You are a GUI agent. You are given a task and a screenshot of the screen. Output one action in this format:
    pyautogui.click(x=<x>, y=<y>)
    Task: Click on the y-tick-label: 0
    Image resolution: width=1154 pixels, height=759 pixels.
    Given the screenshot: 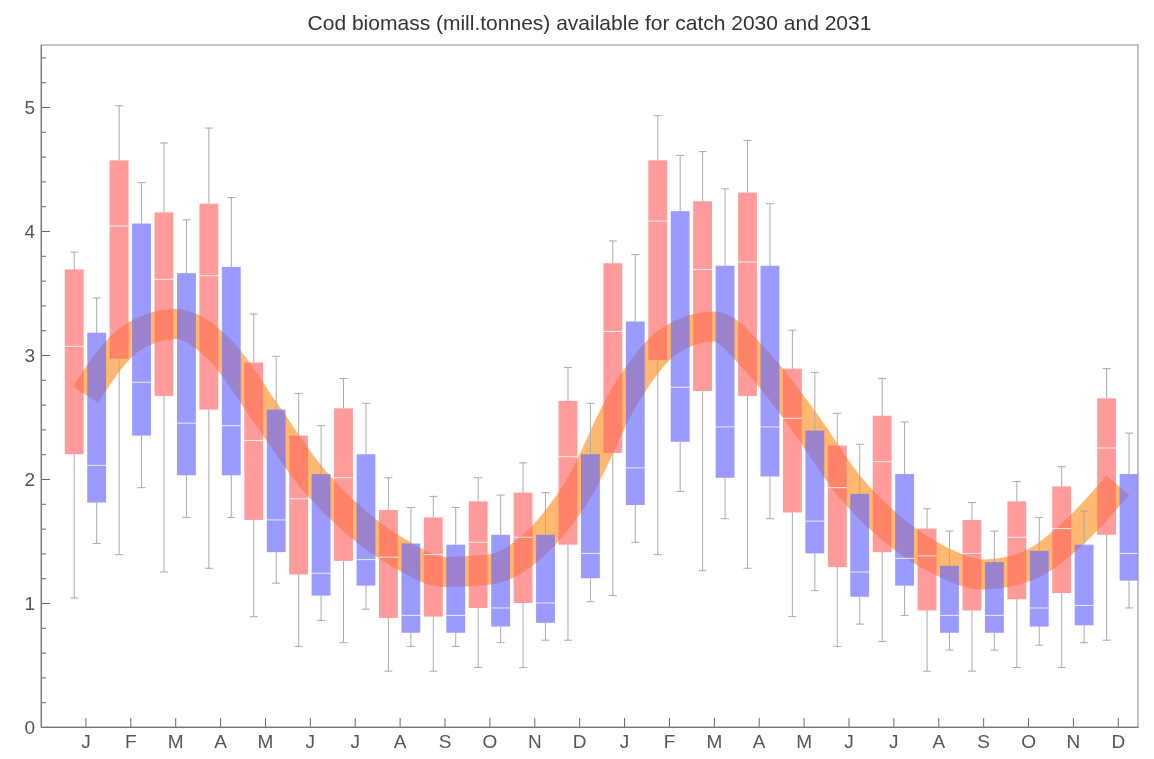 What is the action you would take?
    pyautogui.click(x=29, y=727)
    